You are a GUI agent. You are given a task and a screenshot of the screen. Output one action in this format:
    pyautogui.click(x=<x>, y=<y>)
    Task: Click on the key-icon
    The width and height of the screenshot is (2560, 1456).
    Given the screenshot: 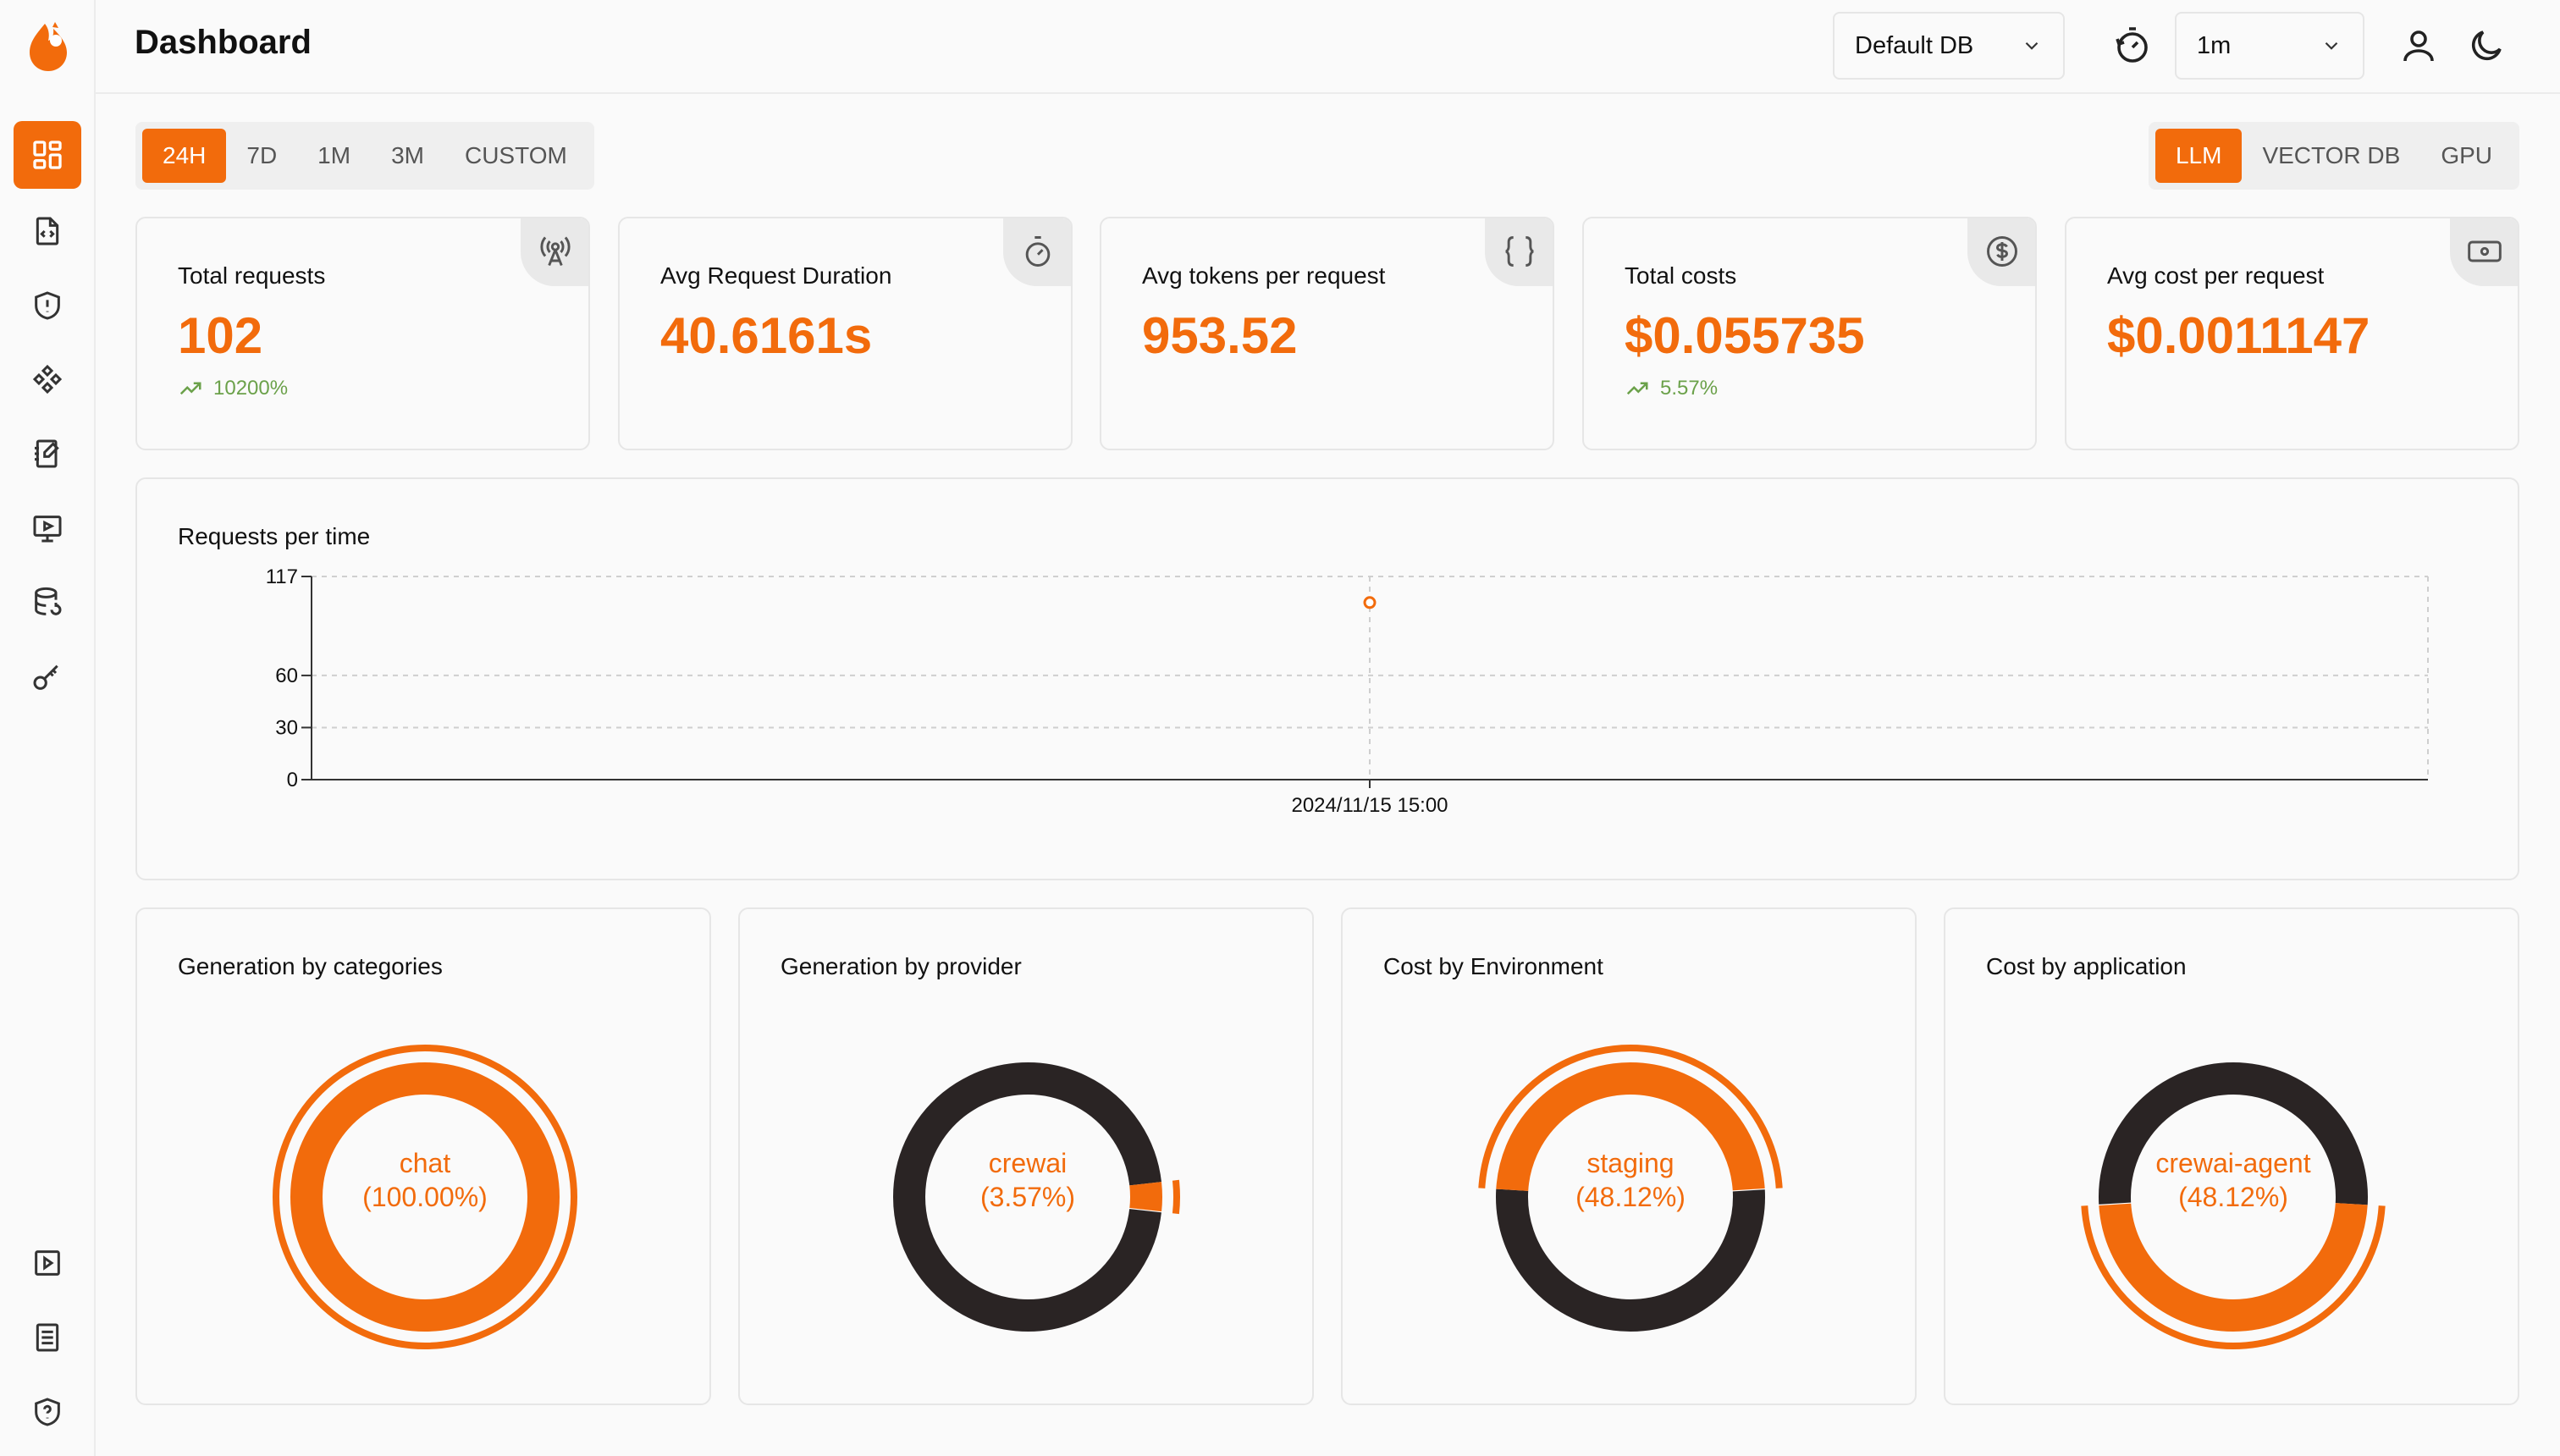 What is the action you would take?
    pyautogui.click(x=45, y=677)
    